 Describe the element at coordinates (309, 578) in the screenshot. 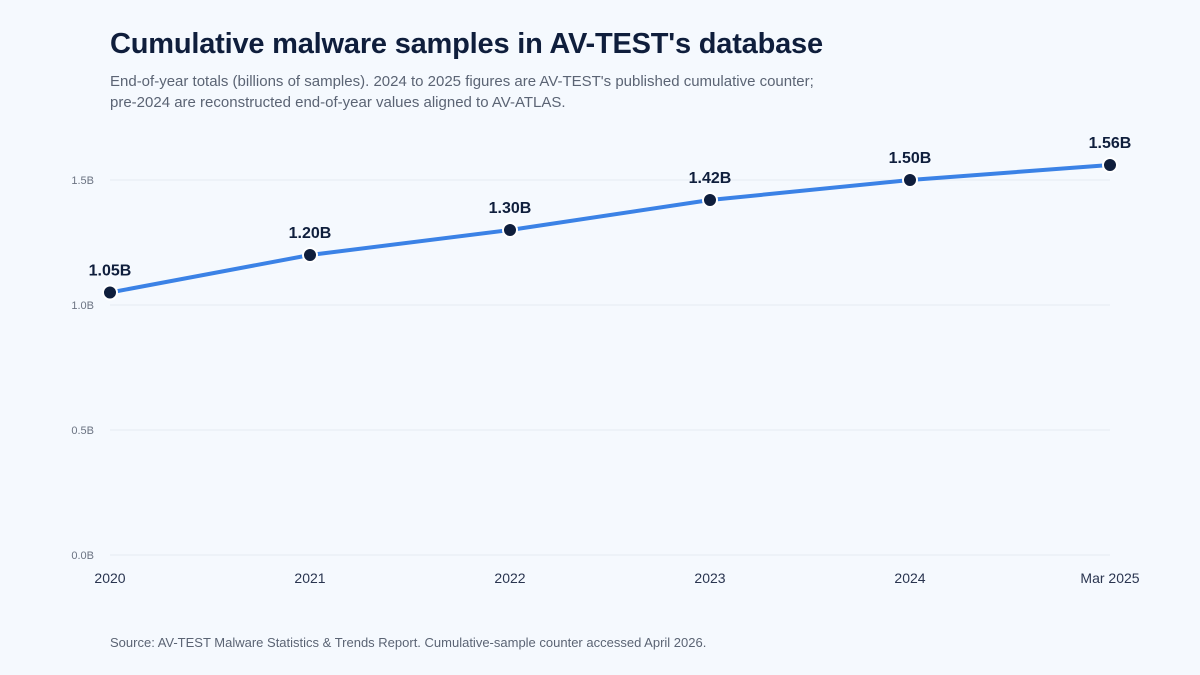

I see `x-tick-label: 2021` at that location.